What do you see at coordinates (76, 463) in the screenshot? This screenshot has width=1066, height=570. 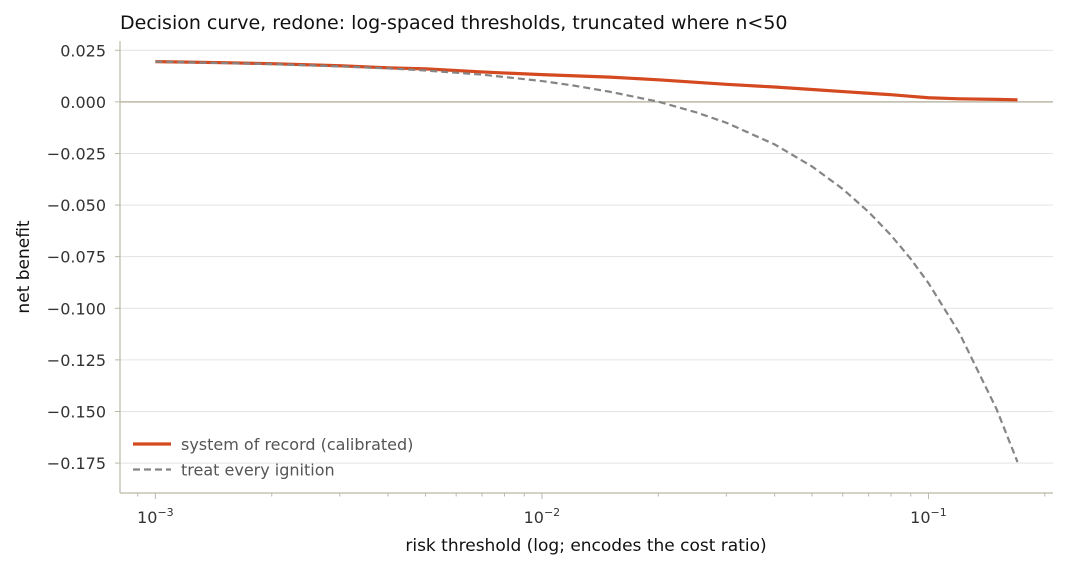 I see `y-tick-label: −0.175` at bounding box center [76, 463].